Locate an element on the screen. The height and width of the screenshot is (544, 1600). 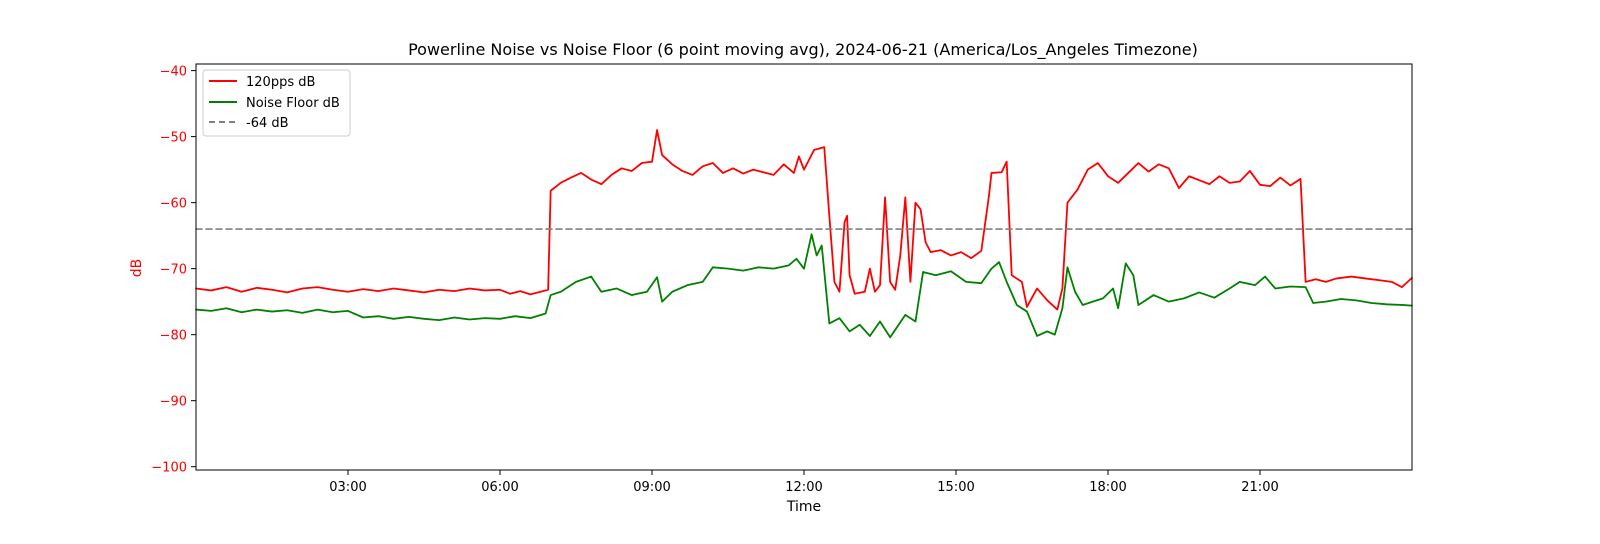
y-tick-label: −50 is located at coordinates (173, 138).